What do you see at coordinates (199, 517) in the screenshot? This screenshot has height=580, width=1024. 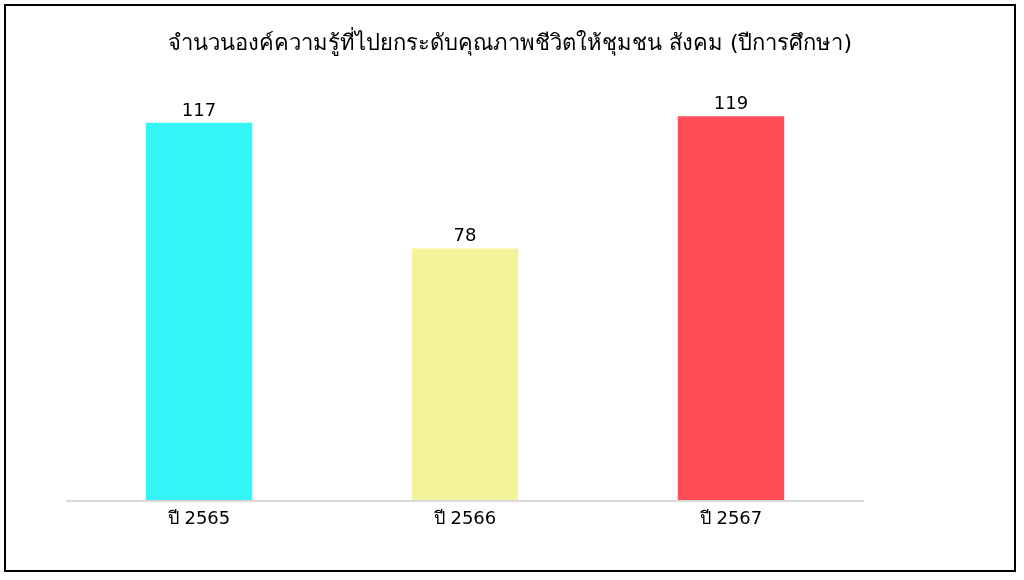 I see `x-tick-label: ปี 2565` at bounding box center [199, 517].